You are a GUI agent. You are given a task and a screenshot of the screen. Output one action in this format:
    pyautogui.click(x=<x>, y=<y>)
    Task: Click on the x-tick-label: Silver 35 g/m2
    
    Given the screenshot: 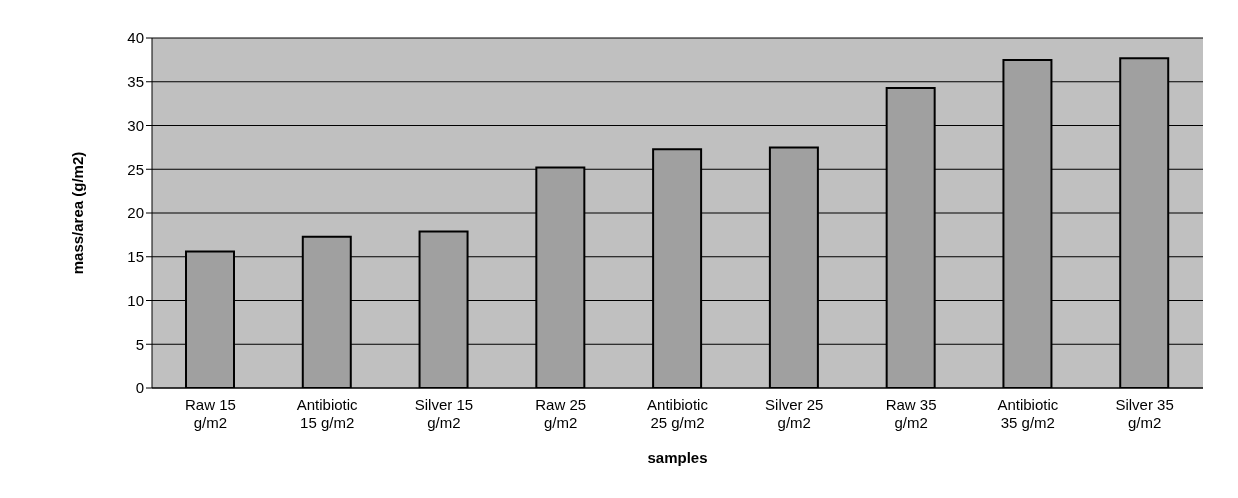 What is the action you would take?
    pyautogui.click(x=1144, y=413)
    